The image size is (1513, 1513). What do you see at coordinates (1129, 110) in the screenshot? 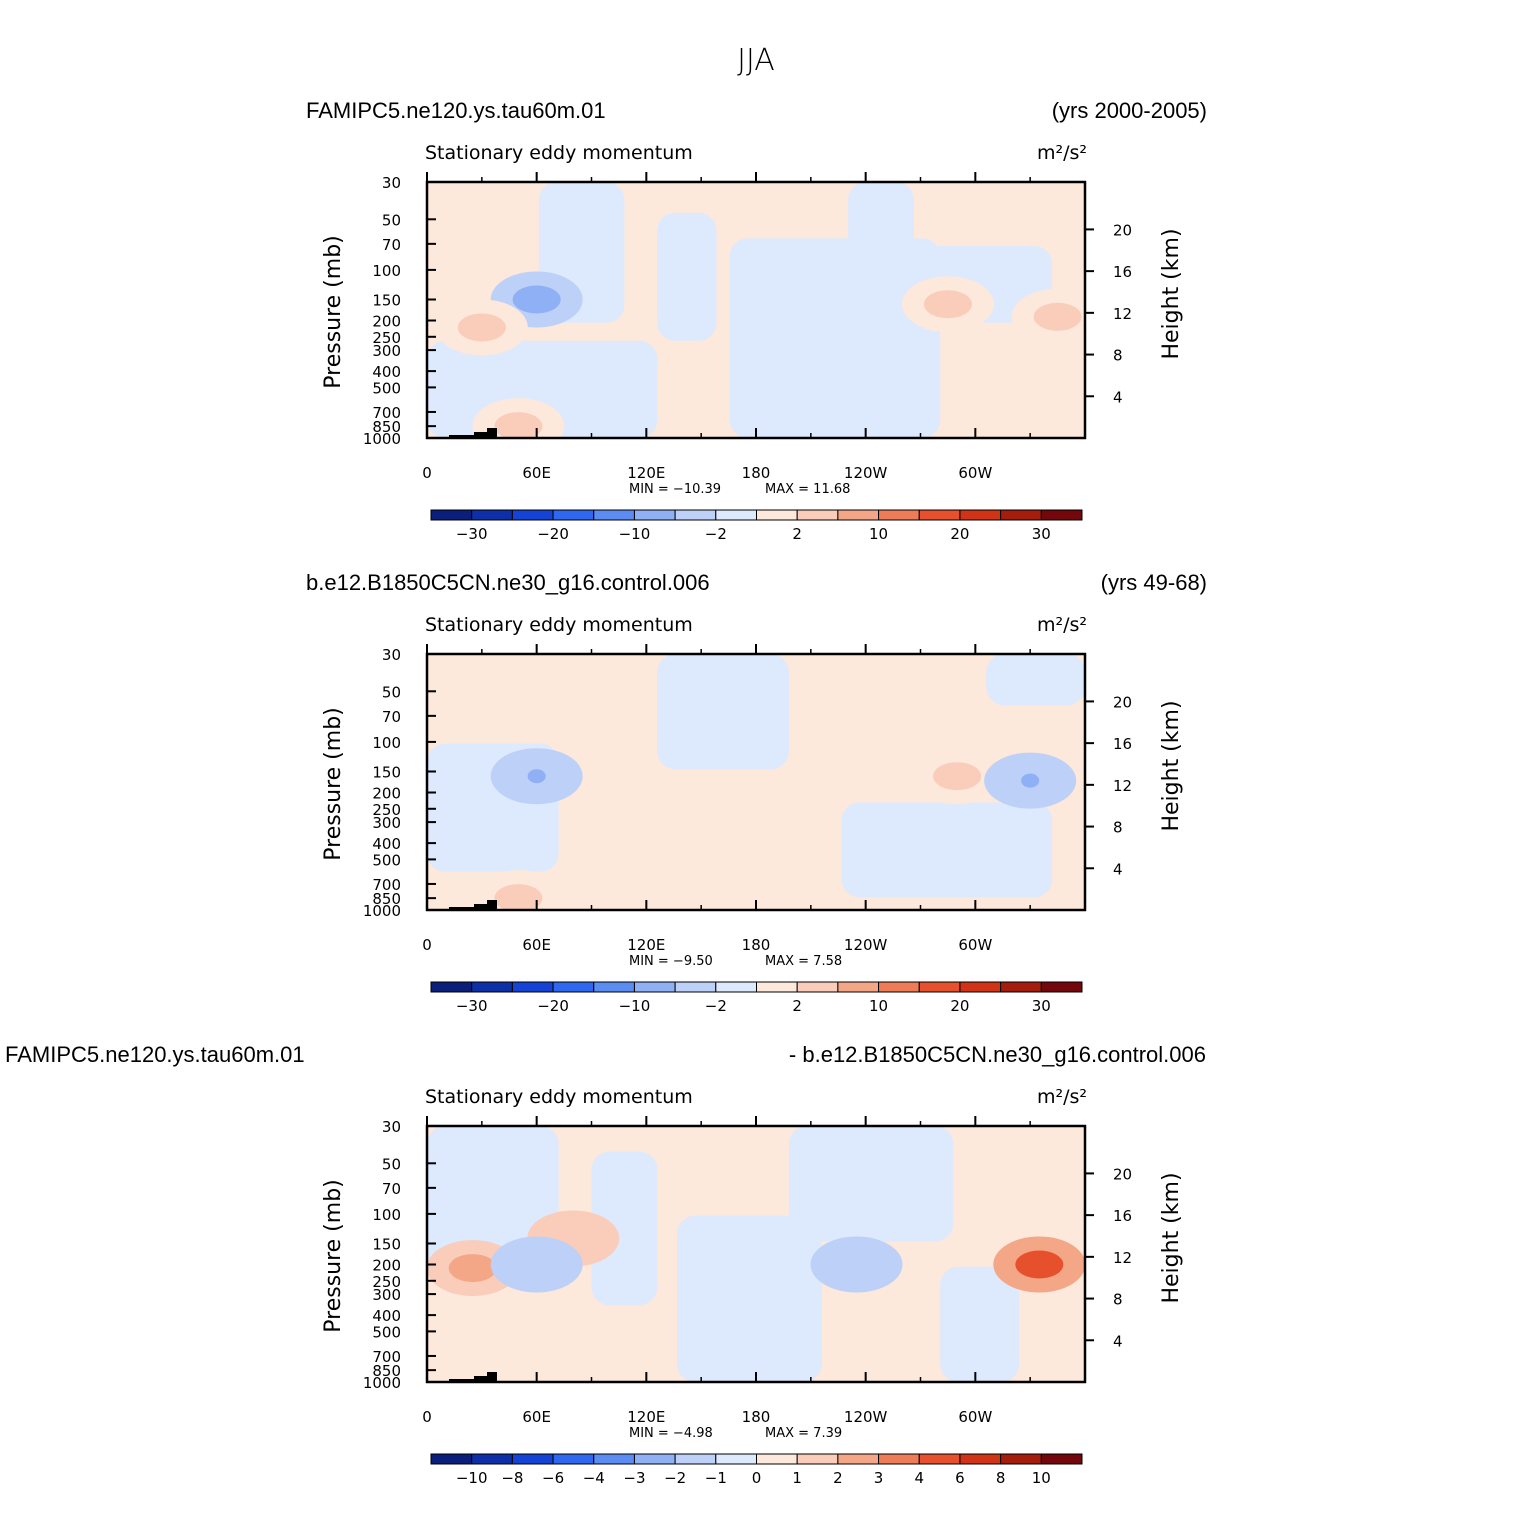
I see `years-label: (yrs 2000-2005)` at bounding box center [1129, 110].